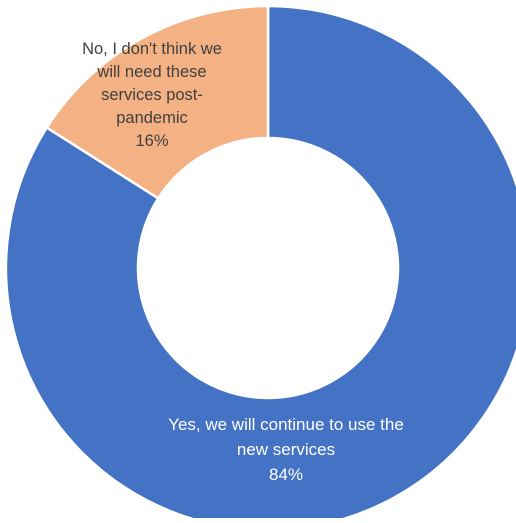 This screenshot has width=516, height=523. What do you see at coordinates (152, 118) in the screenshot?
I see `slice-label-line: pandemic` at bounding box center [152, 118].